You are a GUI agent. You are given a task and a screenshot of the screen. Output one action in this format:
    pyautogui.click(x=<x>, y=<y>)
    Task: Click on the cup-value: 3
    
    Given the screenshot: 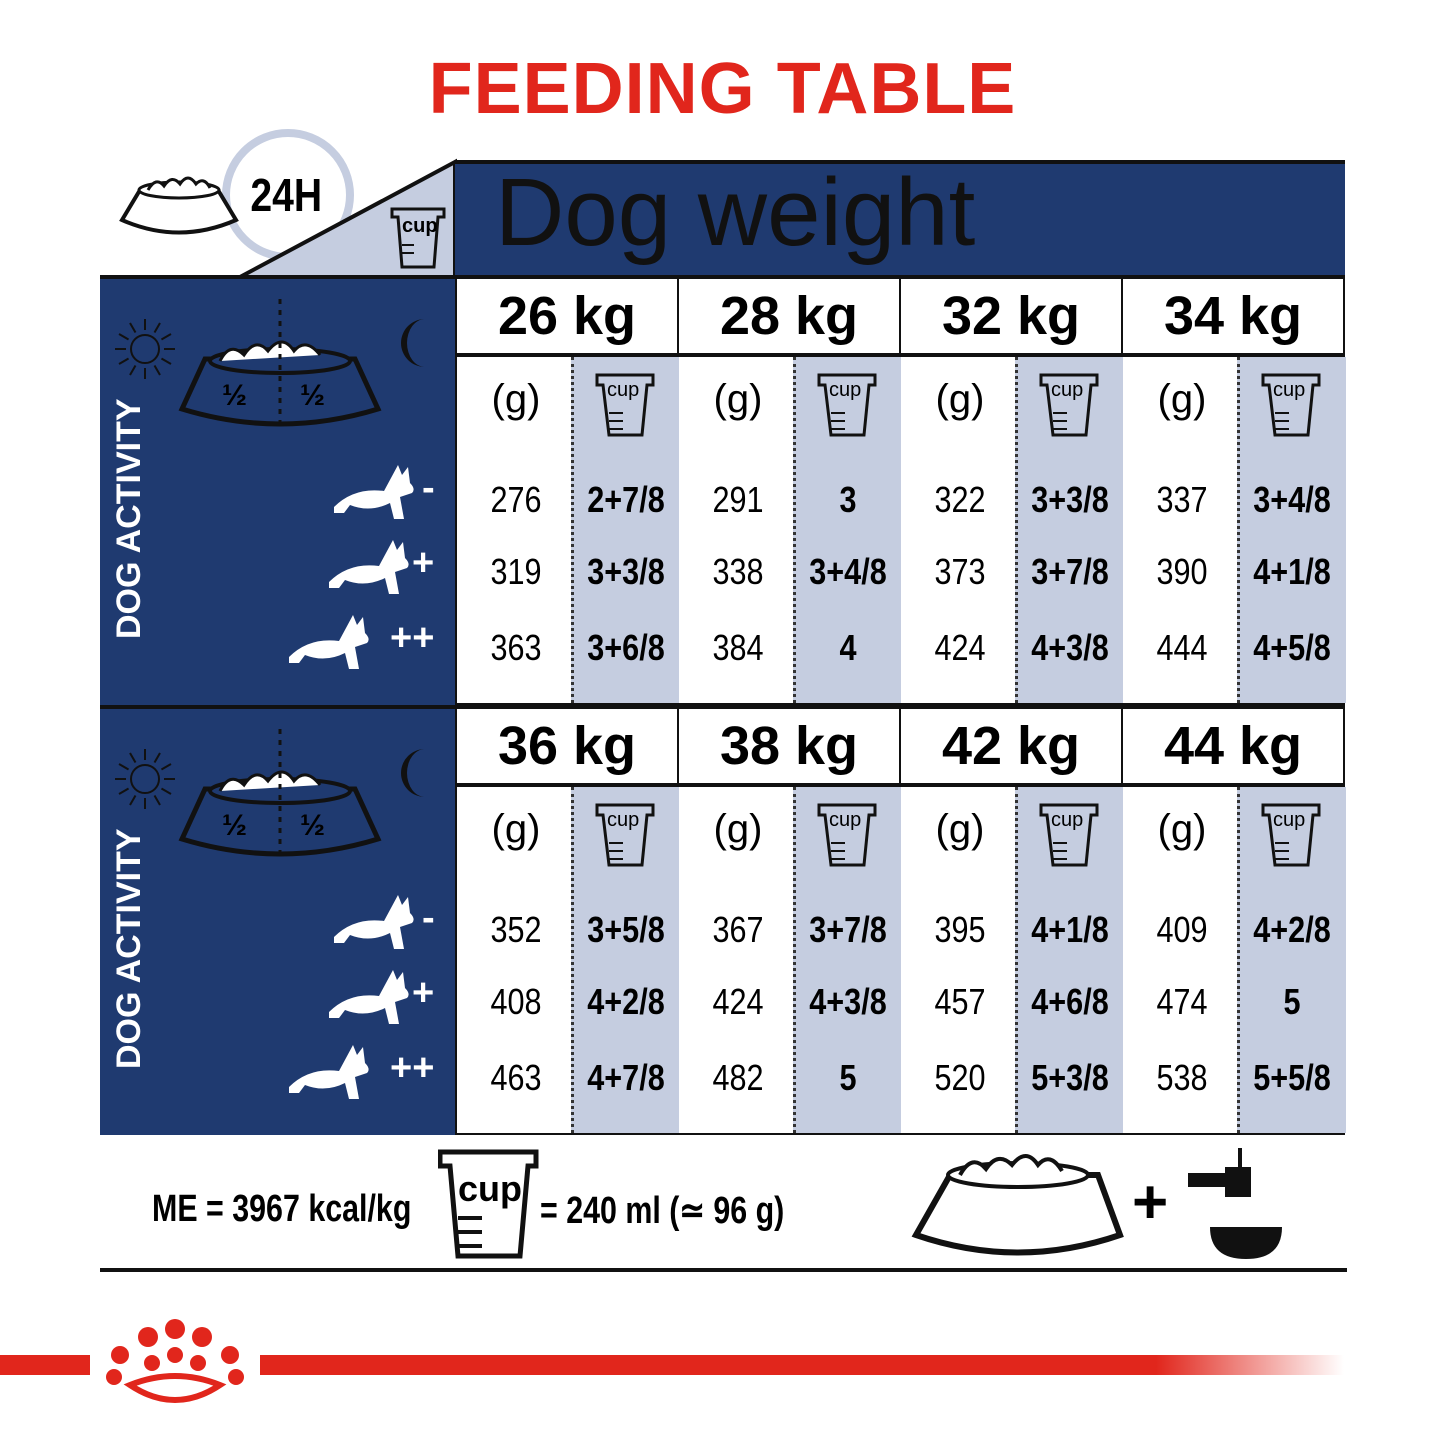 What is the action you would take?
    pyautogui.click(x=848, y=499)
    